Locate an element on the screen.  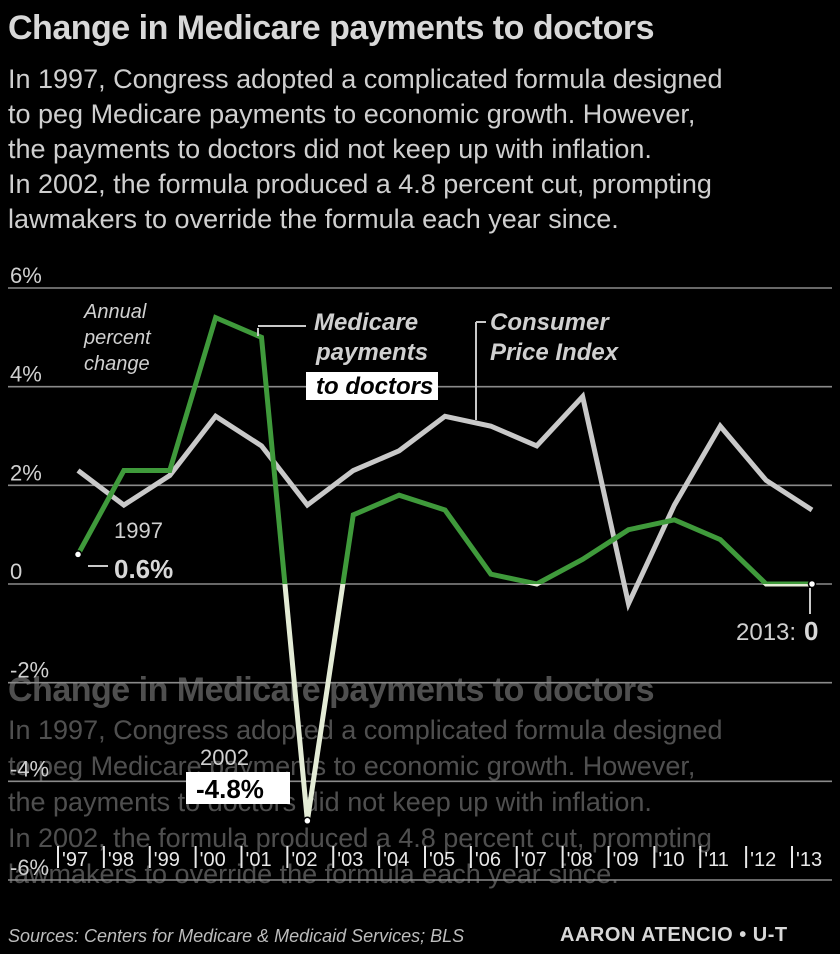
low-year-label: 2002 is located at coordinates (224, 757).